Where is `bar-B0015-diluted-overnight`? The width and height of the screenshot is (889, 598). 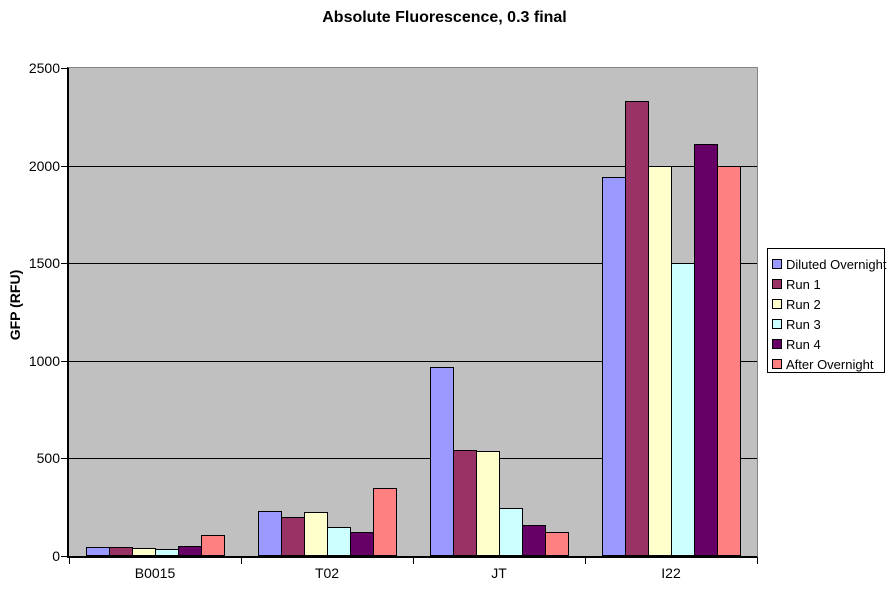 bar-B0015-diluted-overnight is located at coordinates (98, 551).